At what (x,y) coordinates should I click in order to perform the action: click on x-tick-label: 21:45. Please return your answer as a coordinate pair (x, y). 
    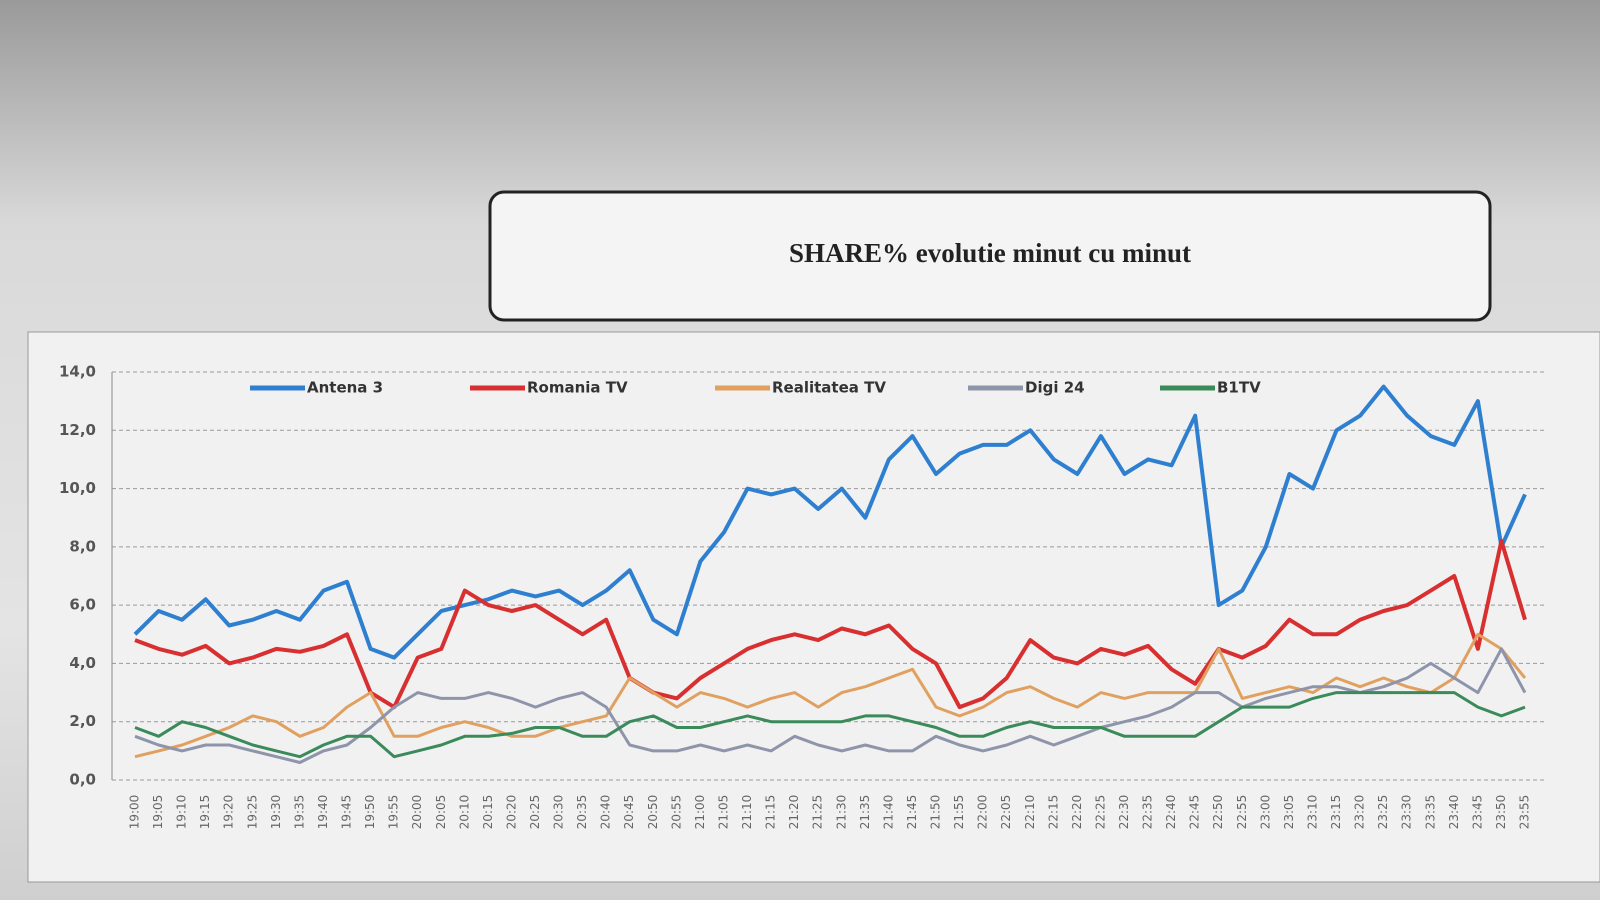
    Looking at the image, I should click on (912, 812).